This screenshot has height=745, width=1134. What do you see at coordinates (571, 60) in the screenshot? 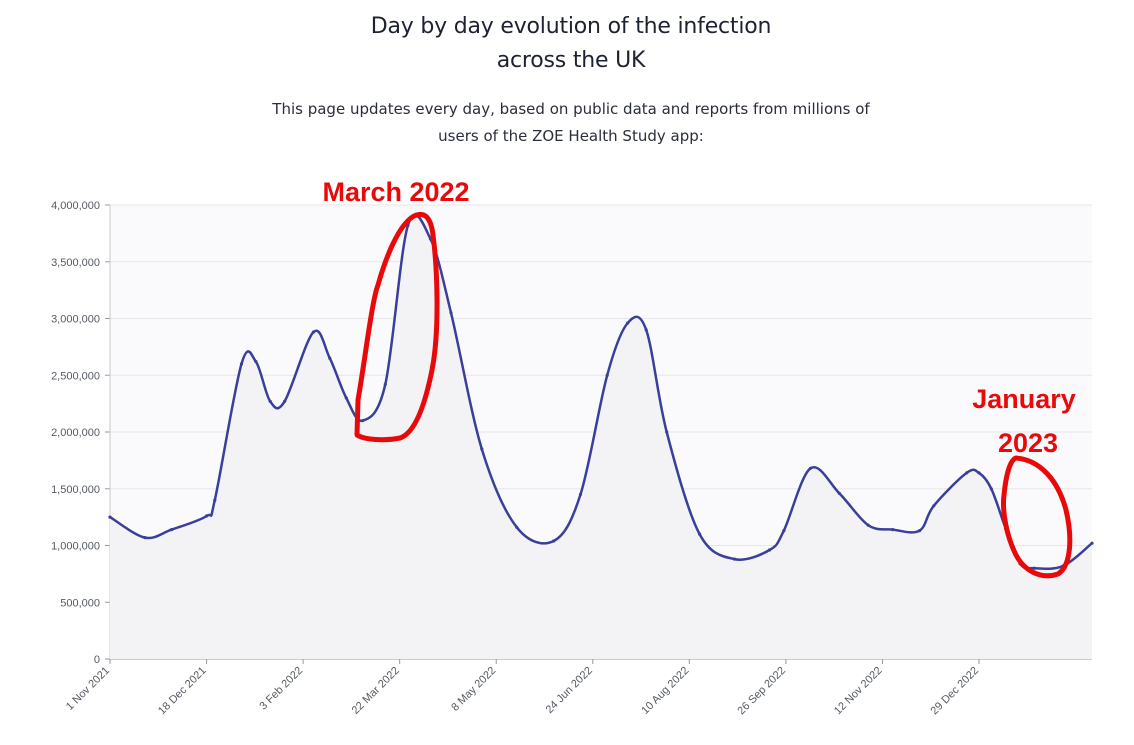
I see `title-line-2: across the UK` at bounding box center [571, 60].